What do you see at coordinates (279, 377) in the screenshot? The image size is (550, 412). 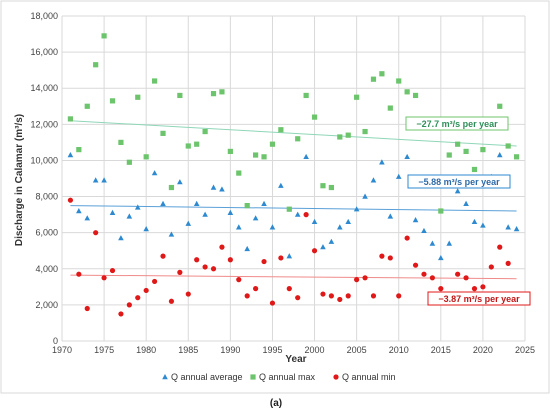 I see `legend: Q annual average Q annual max Q annual min` at bounding box center [279, 377].